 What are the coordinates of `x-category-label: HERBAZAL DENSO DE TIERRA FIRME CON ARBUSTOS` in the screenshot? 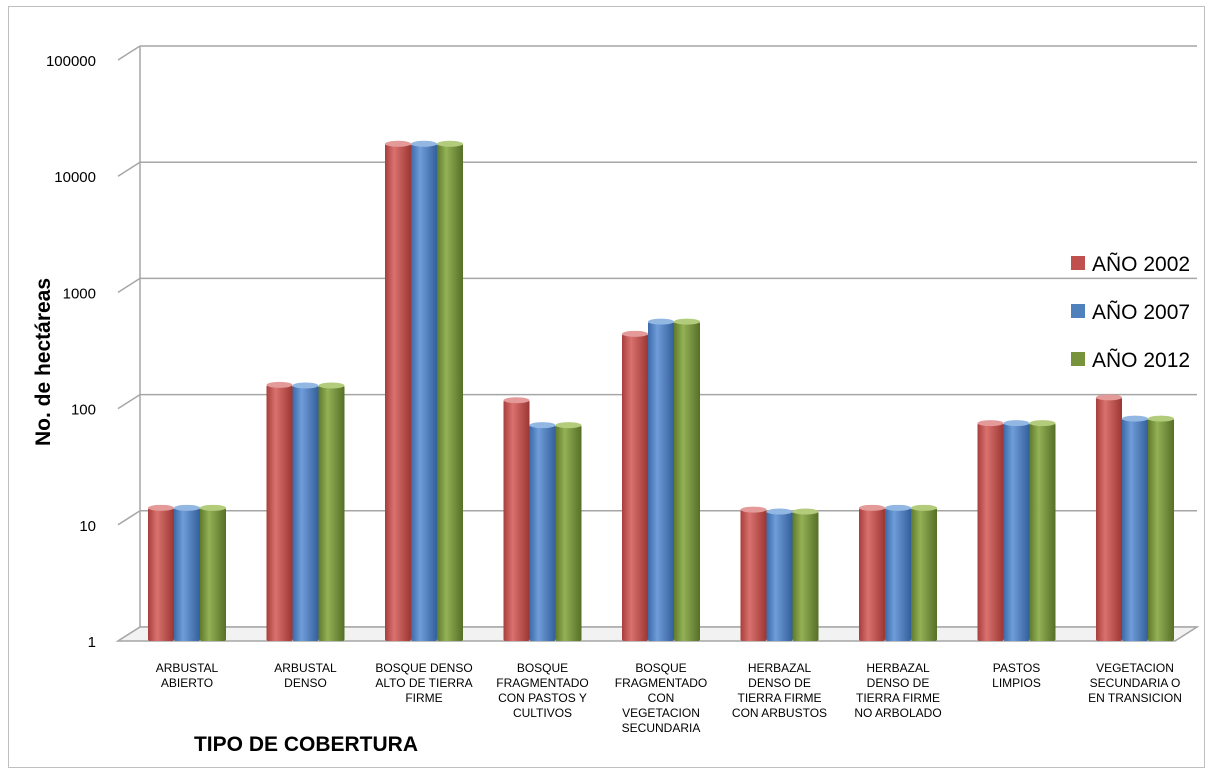 It's located at (779, 690).